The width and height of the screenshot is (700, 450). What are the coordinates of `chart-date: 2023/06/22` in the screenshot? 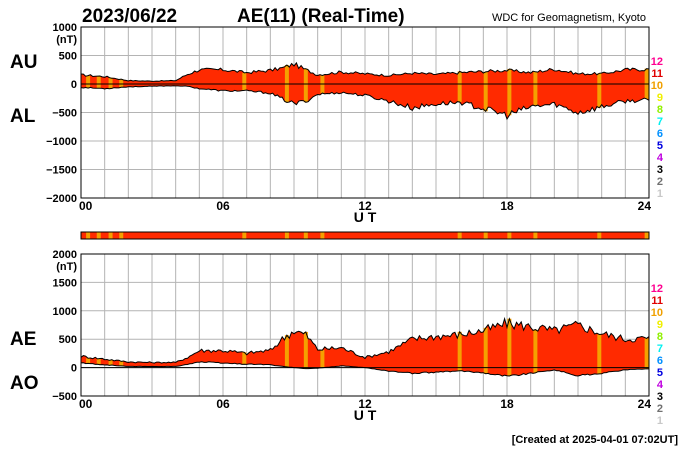 It's located at (129, 16).